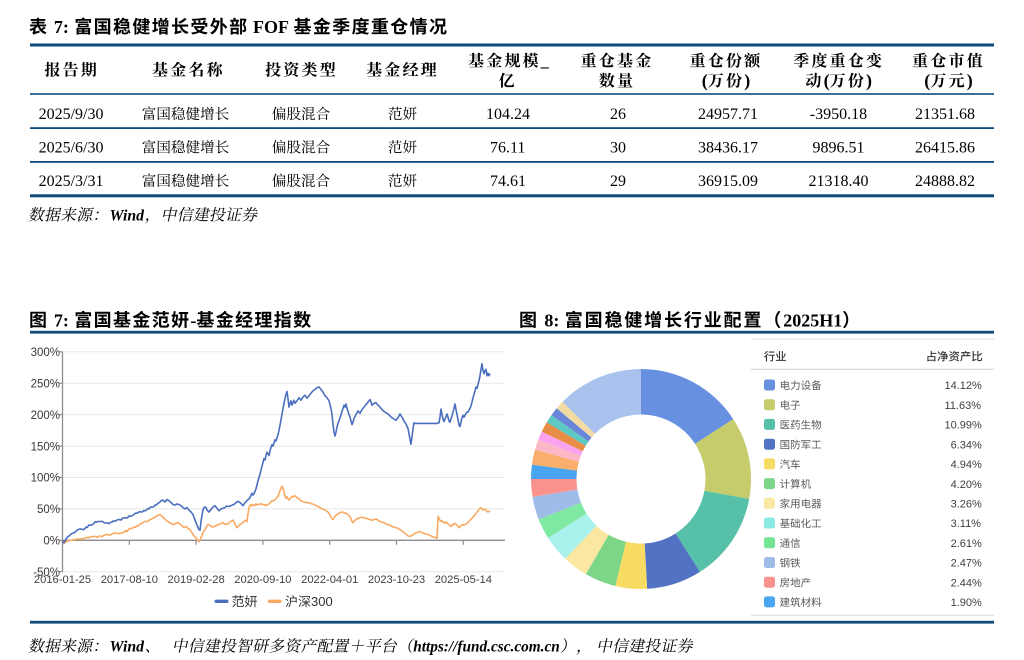 The image size is (1024, 660). I want to click on svg-text: 2025/3/31, so click(71, 181).